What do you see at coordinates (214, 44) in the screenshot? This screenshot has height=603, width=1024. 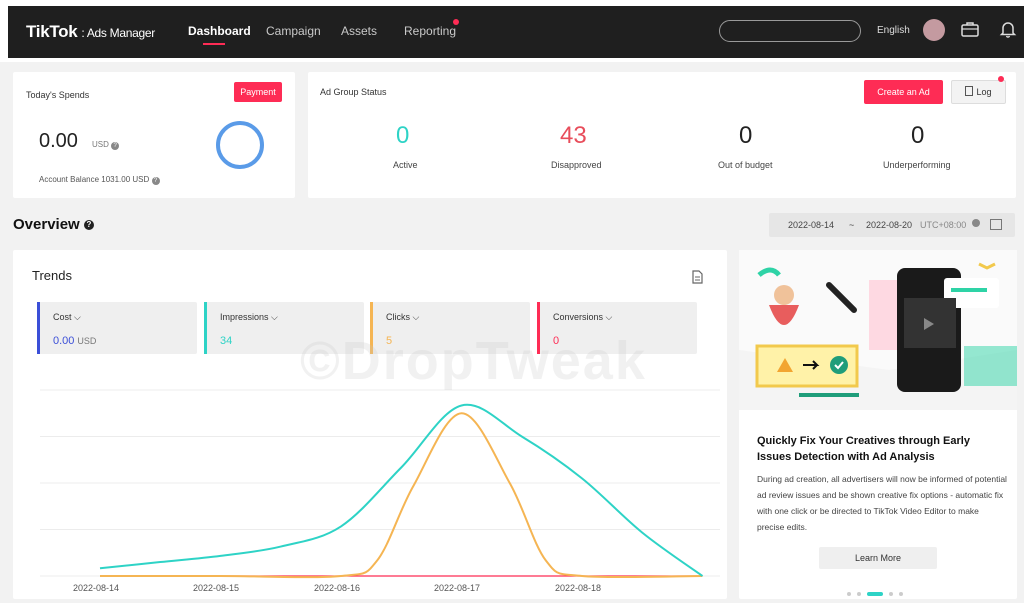 I see `active-tab-indicator` at bounding box center [214, 44].